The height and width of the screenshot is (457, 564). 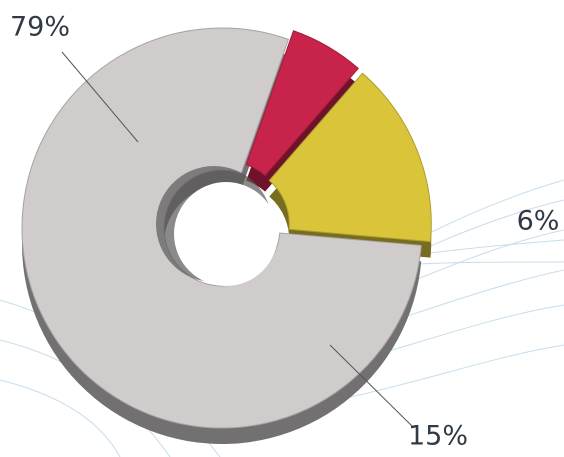 I want to click on value-label: 15%, so click(x=438, y=436).